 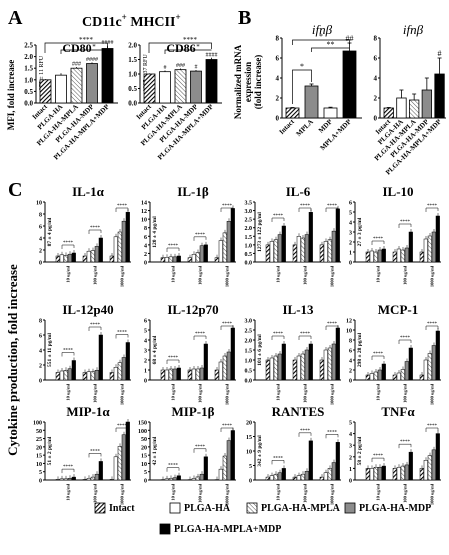 What do you see at coordinates (249, 362) in the screenshot?
I see `c6-tick-label: 1.0` at bounding box center [249, 362].